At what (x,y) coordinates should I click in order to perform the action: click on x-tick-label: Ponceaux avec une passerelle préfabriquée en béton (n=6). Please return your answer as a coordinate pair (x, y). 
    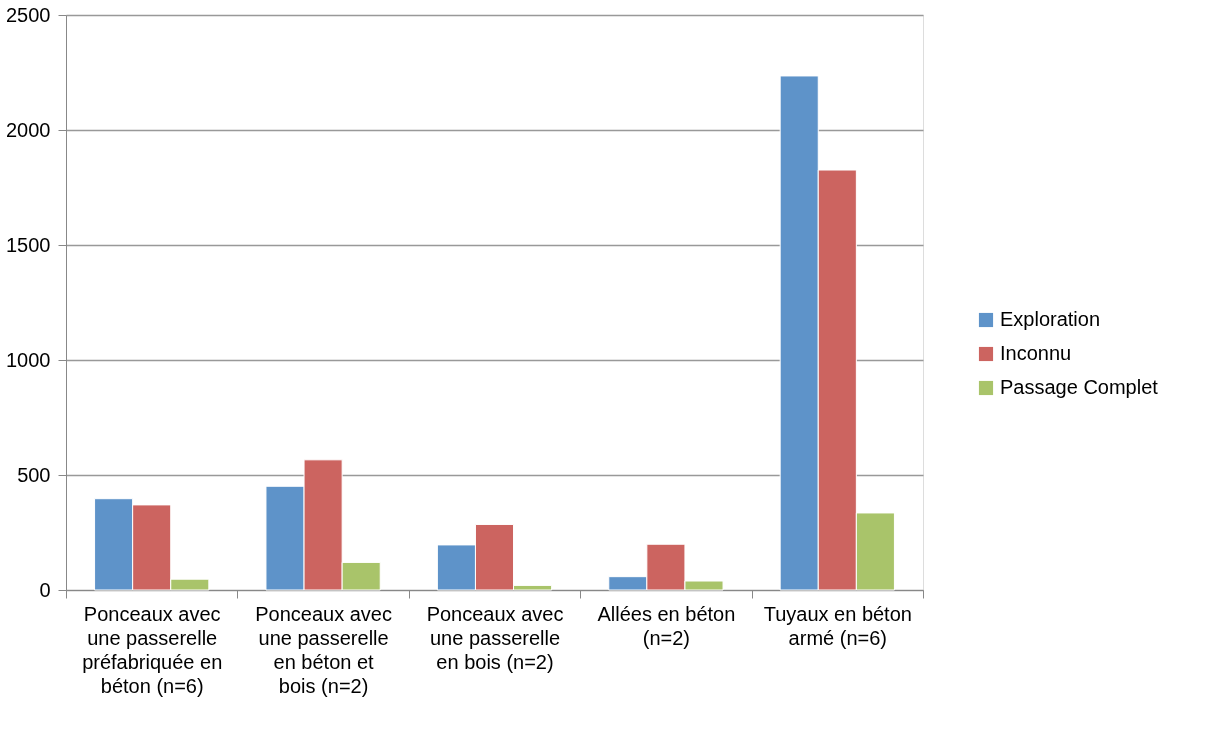
    Looking at the image, I should click on (152, 649).